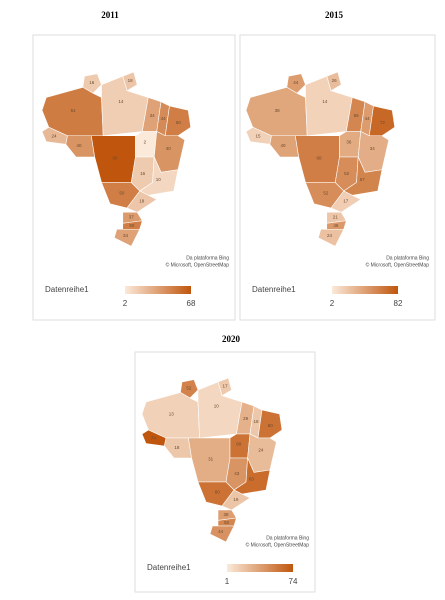 This screenshot has width=445, height=600. I want to click on map-title: 2011, so click(110, 15).